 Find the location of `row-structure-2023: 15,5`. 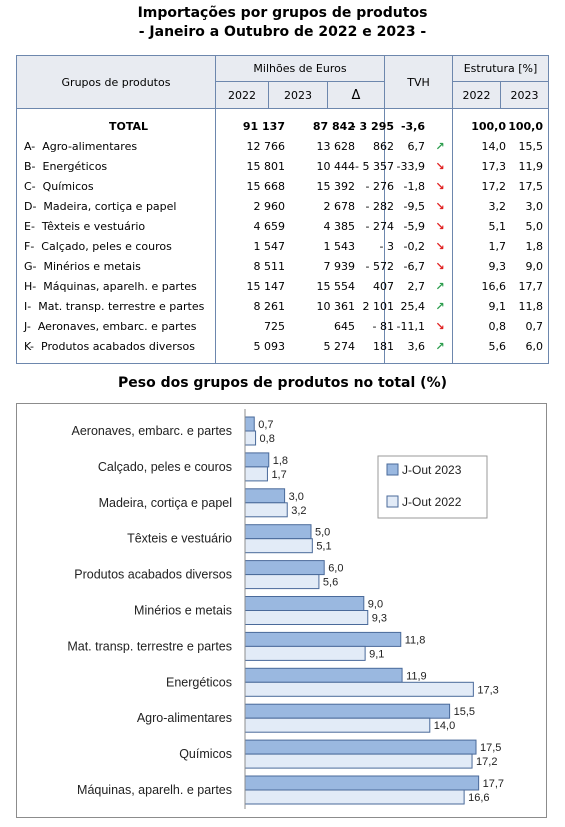

row-structure-2023: 15,5 is located at coordinates (531, 146).